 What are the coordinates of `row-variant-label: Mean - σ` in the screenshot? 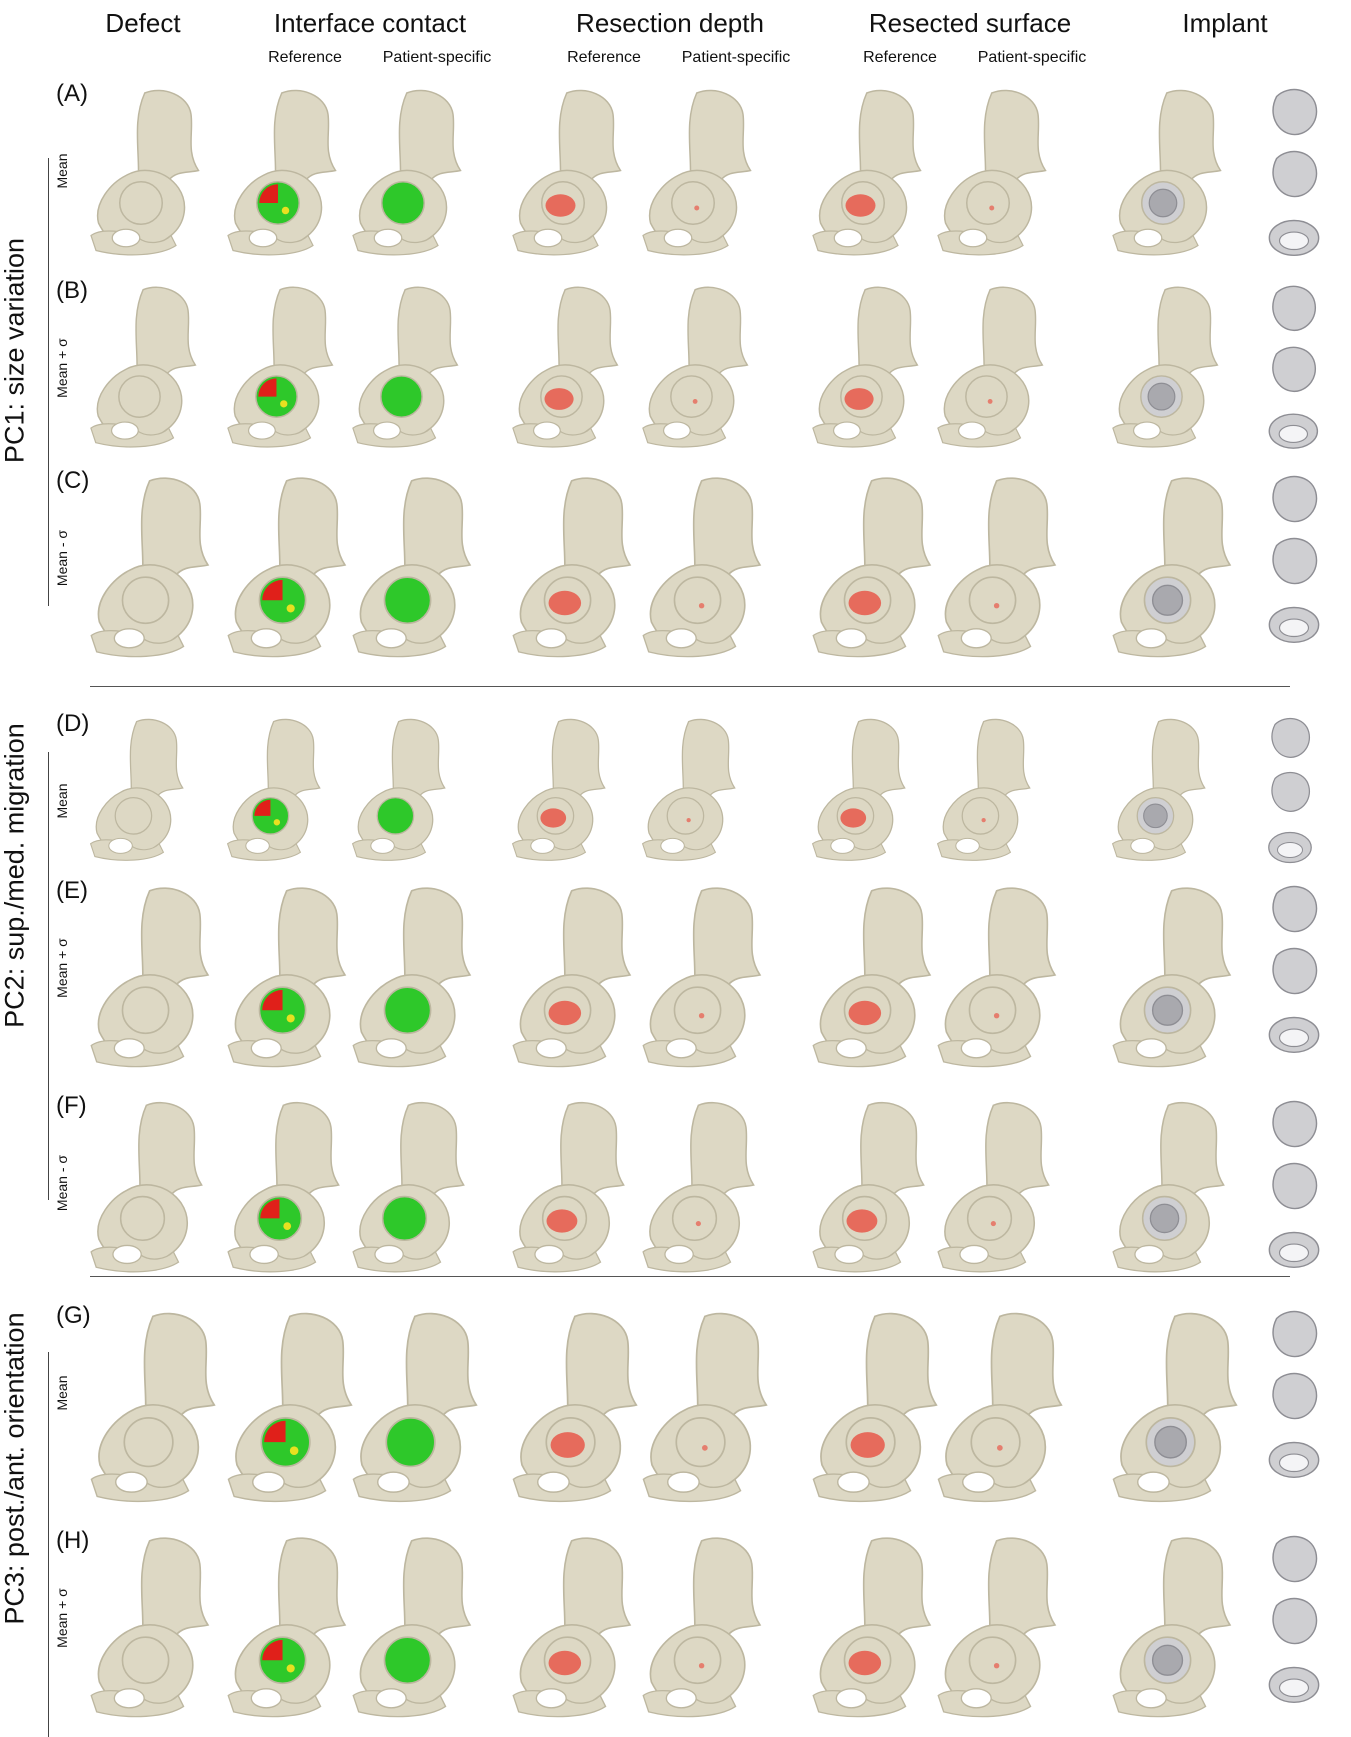 It's located at (62, 558).